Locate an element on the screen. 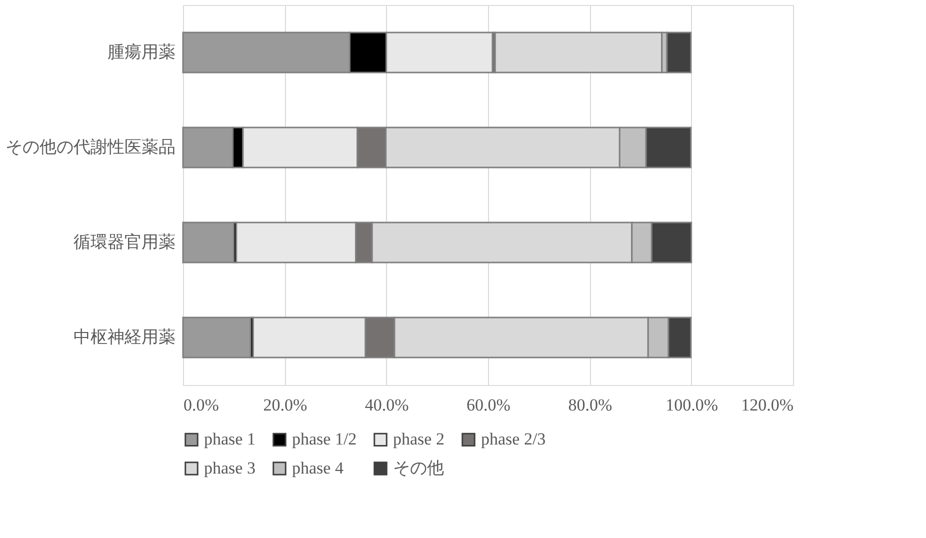 Image resolution: width=926 pixels, height=538 pixels. legend-label: phase 4 is located at coordinates (318, 468).